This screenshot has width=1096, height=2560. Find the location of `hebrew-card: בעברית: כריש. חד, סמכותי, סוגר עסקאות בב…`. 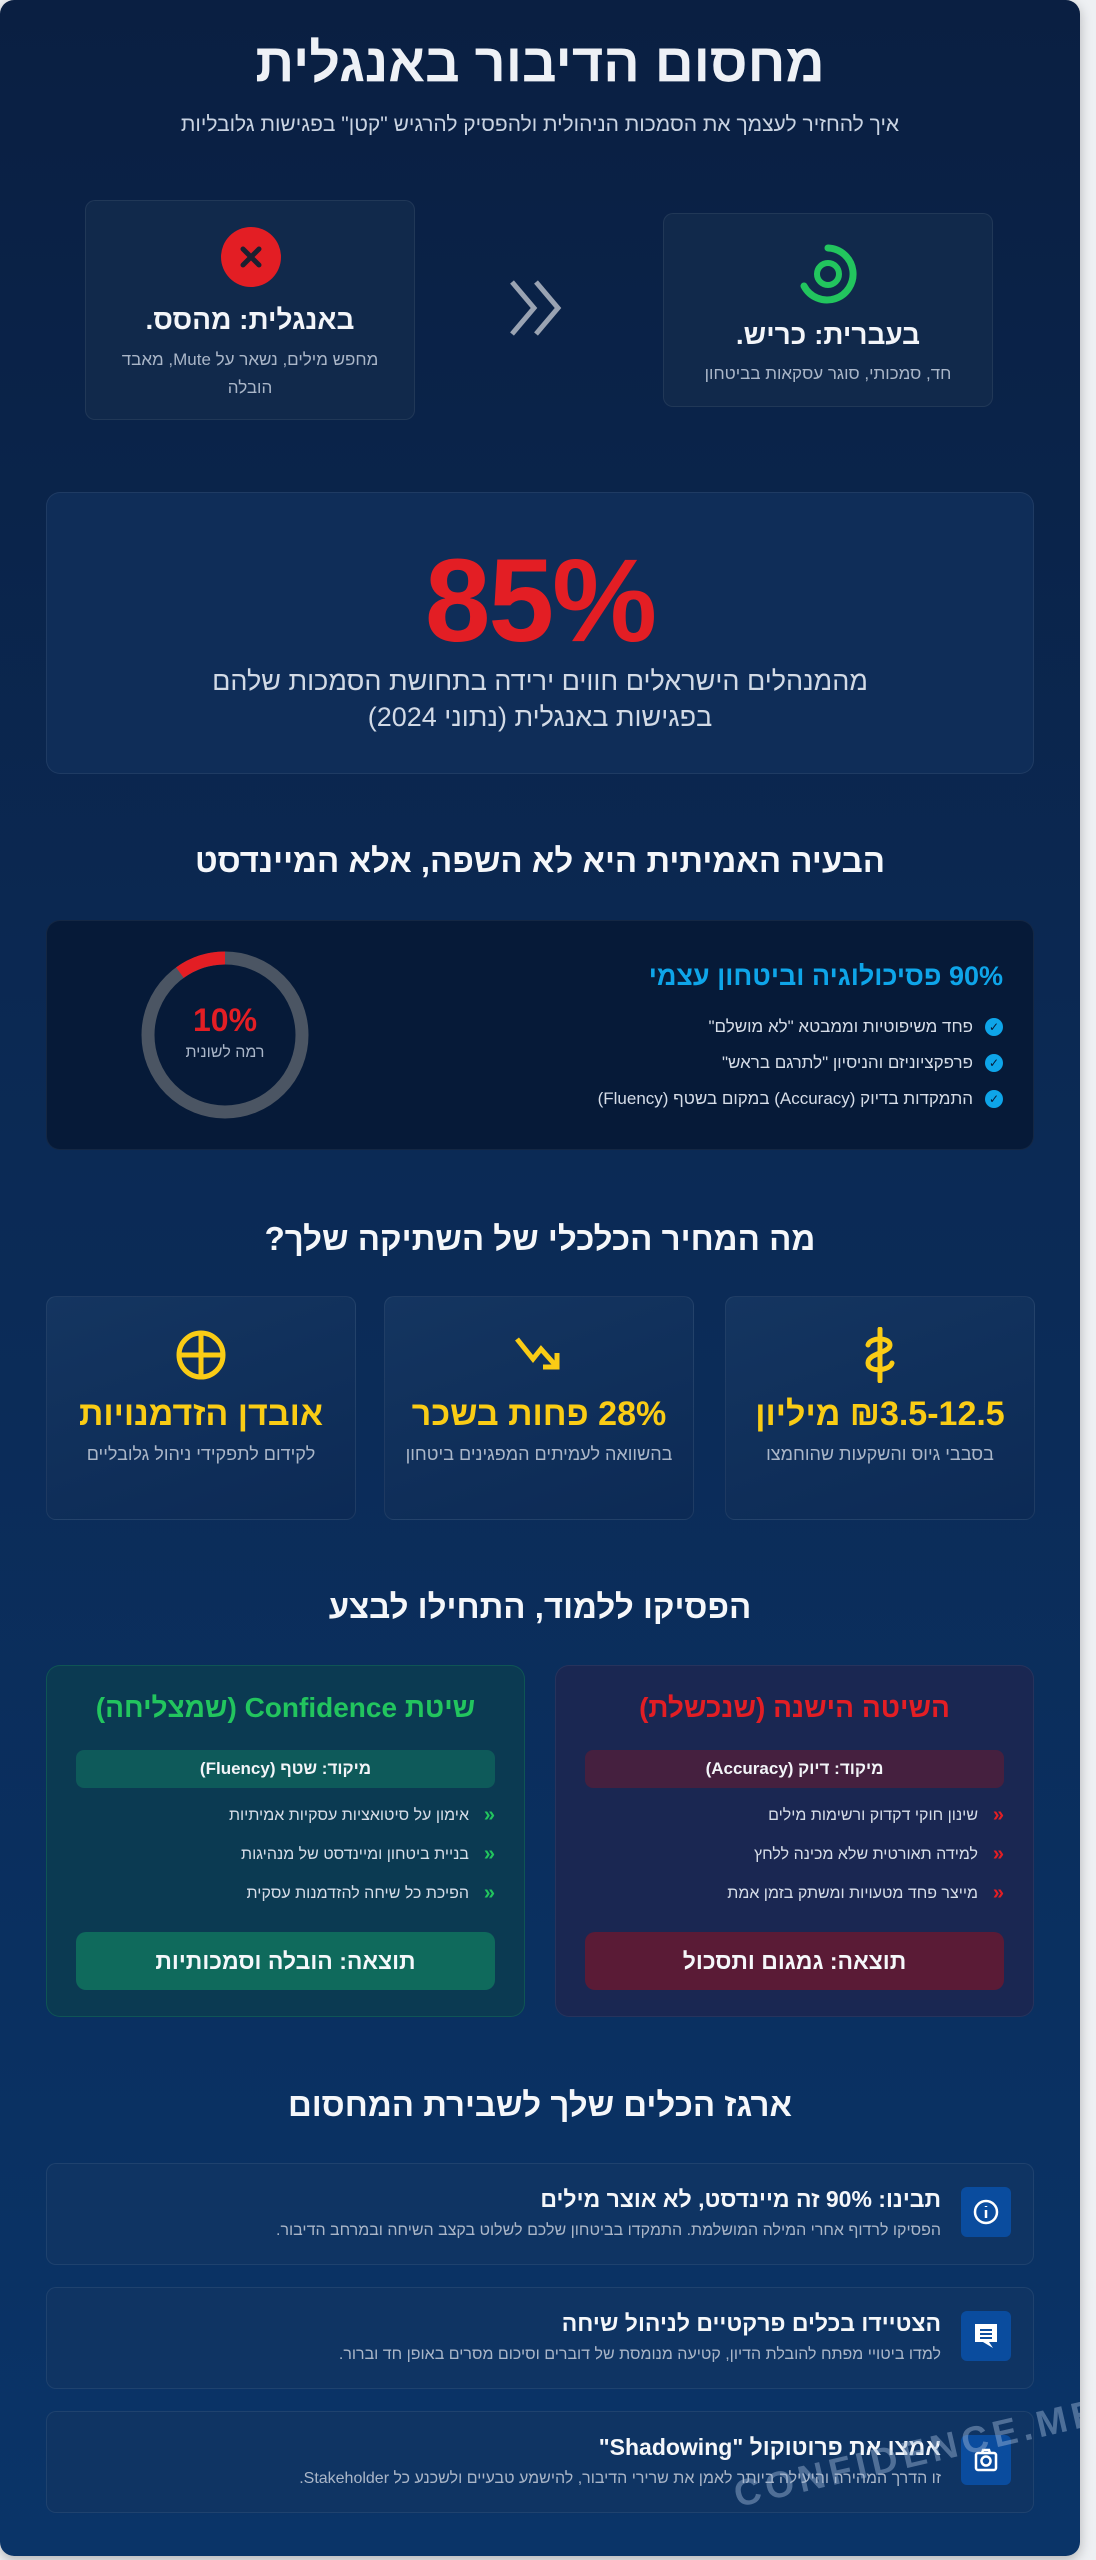

hebrew-card: בעברית: כריש. חד, סמכותי, סוגר עסקאות בב… is located at coordinates (828, 310).